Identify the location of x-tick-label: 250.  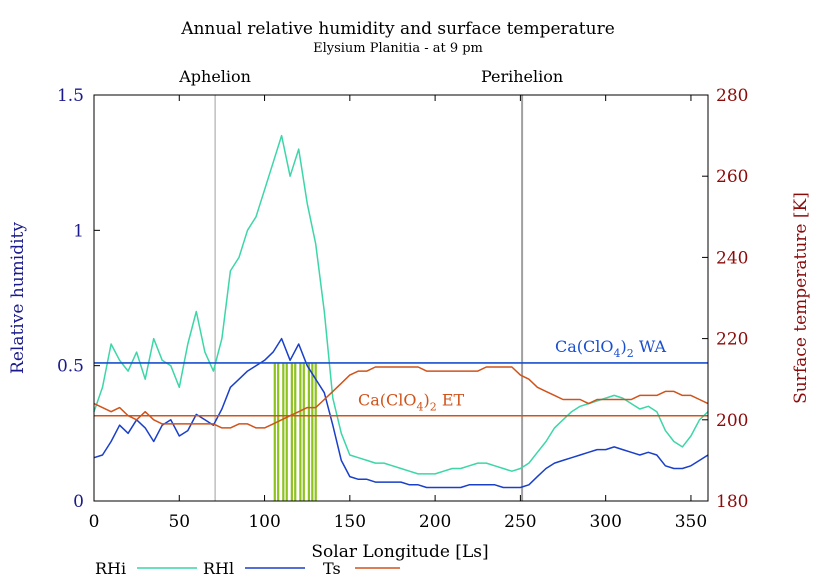
(520, 522).